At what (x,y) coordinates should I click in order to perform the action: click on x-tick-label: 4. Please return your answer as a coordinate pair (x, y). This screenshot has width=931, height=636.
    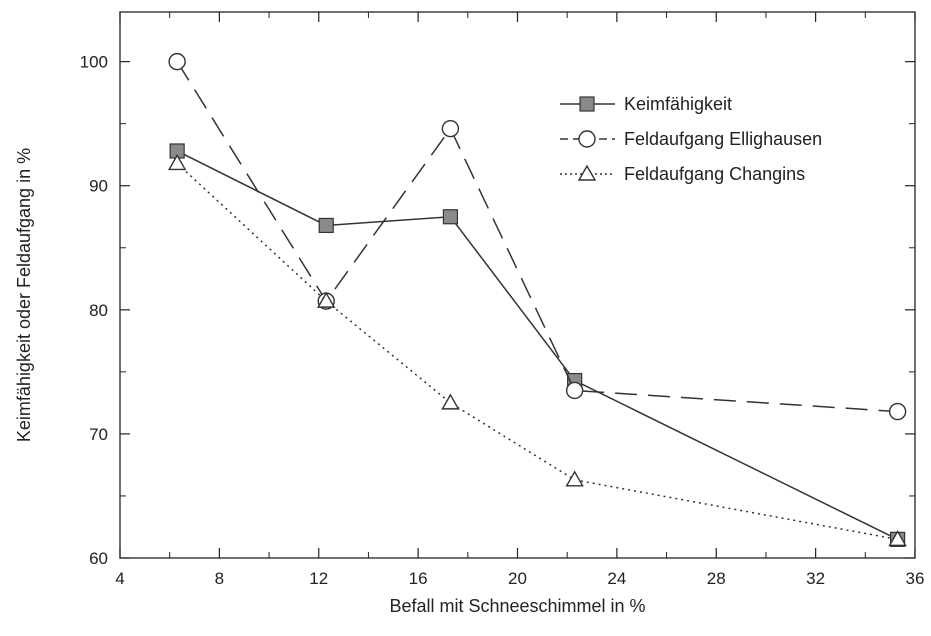
    Looking at the image, I should click on (119, 578).